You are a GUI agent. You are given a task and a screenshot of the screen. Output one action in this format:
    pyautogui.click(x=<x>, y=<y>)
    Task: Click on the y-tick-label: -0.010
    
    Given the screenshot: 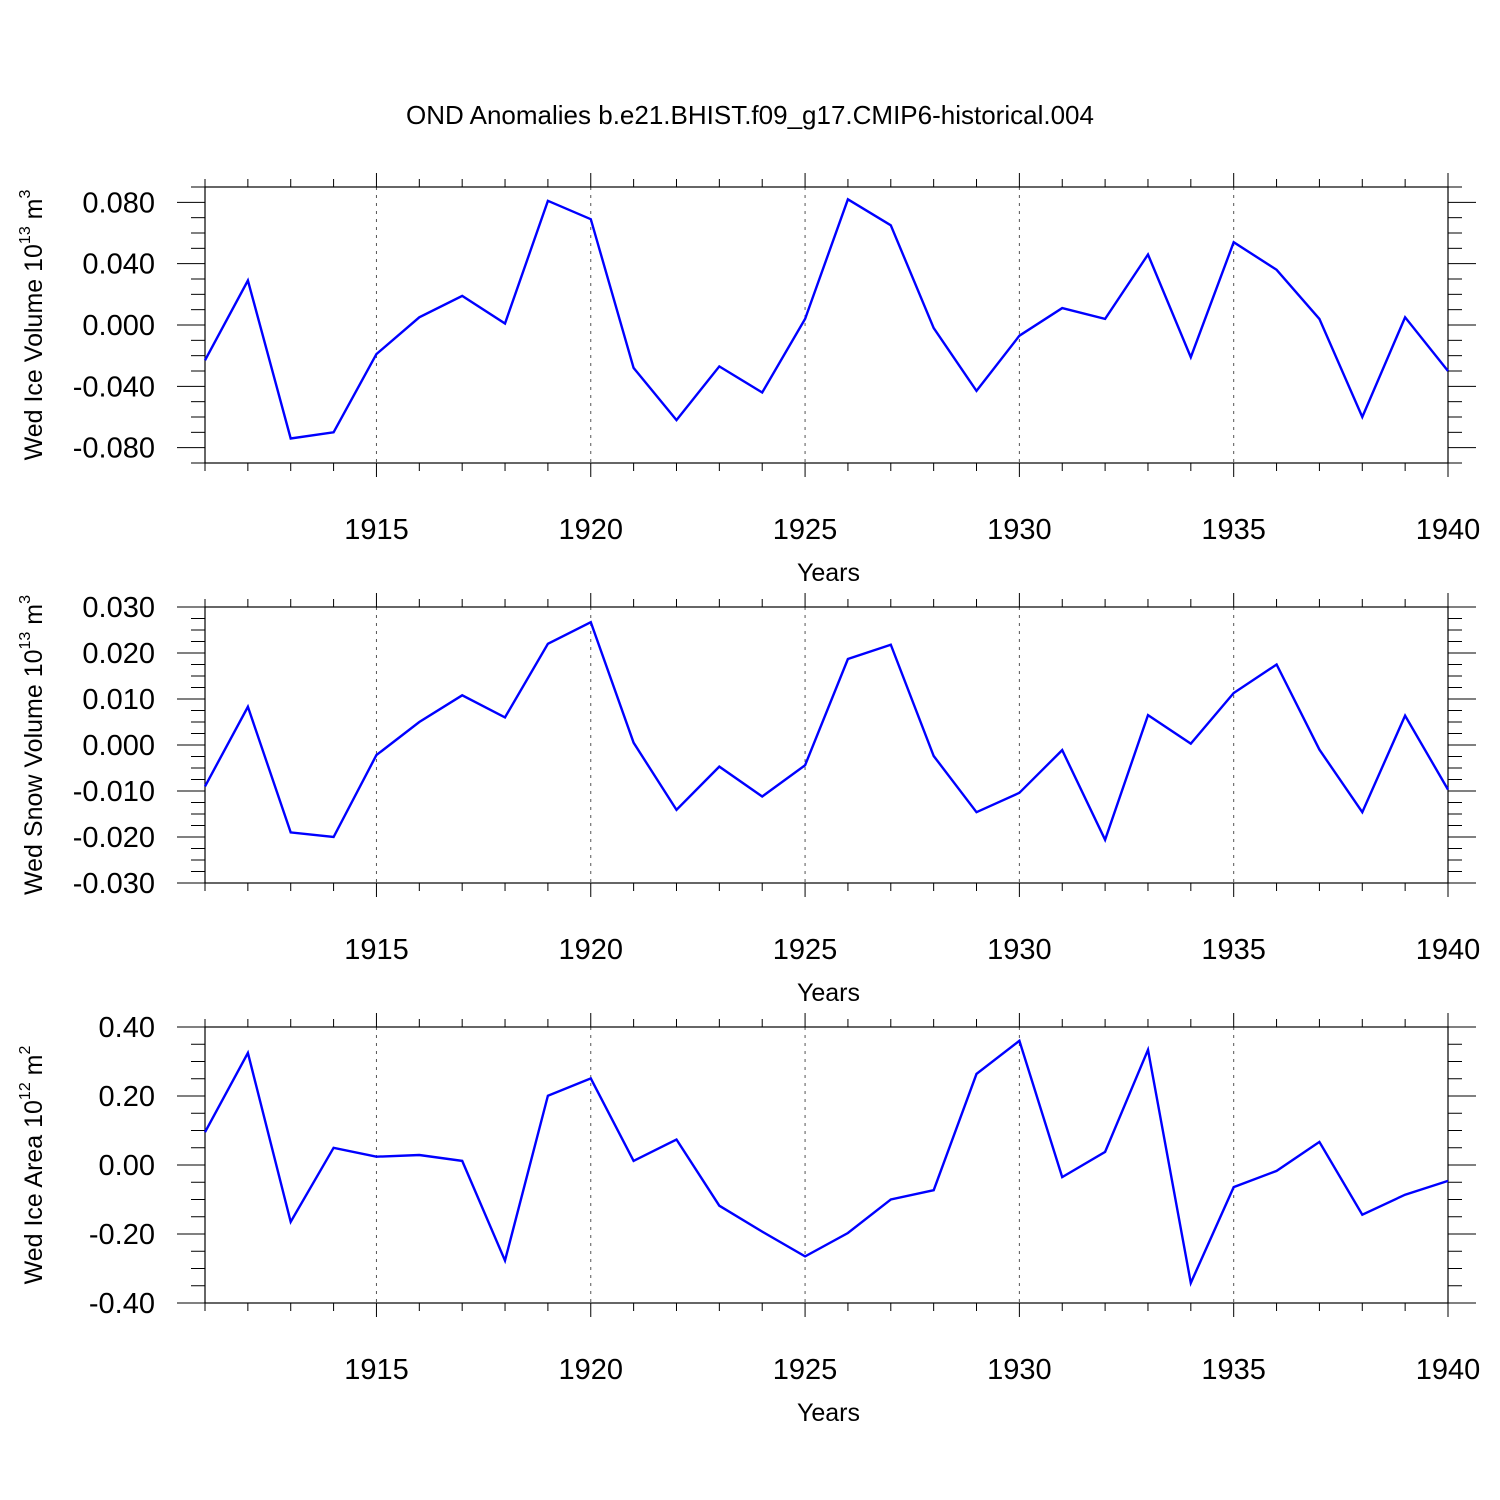 What is the action you would take?
    pyautogui.click(x=114, y=792)
    